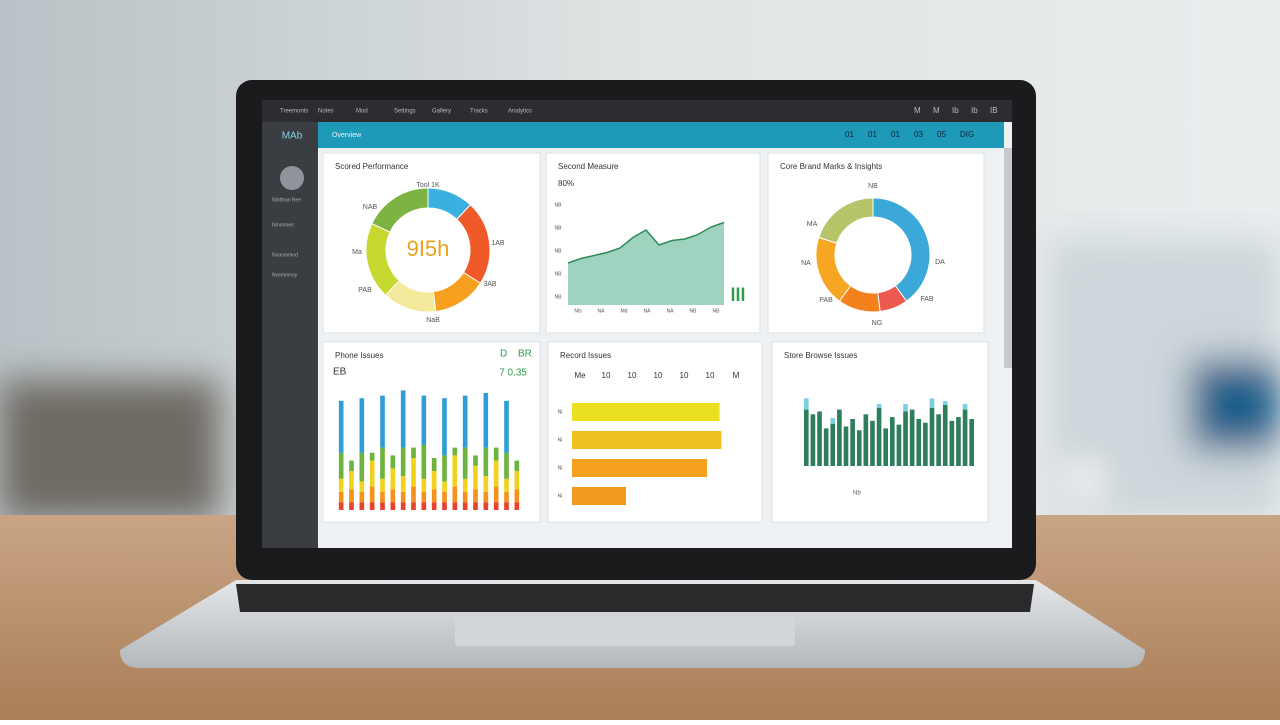 This screenshot has width=1280, height=725. Describe the element at coordinates (849, 134) in the screenshot. I see `header-icon: 01` at that location.